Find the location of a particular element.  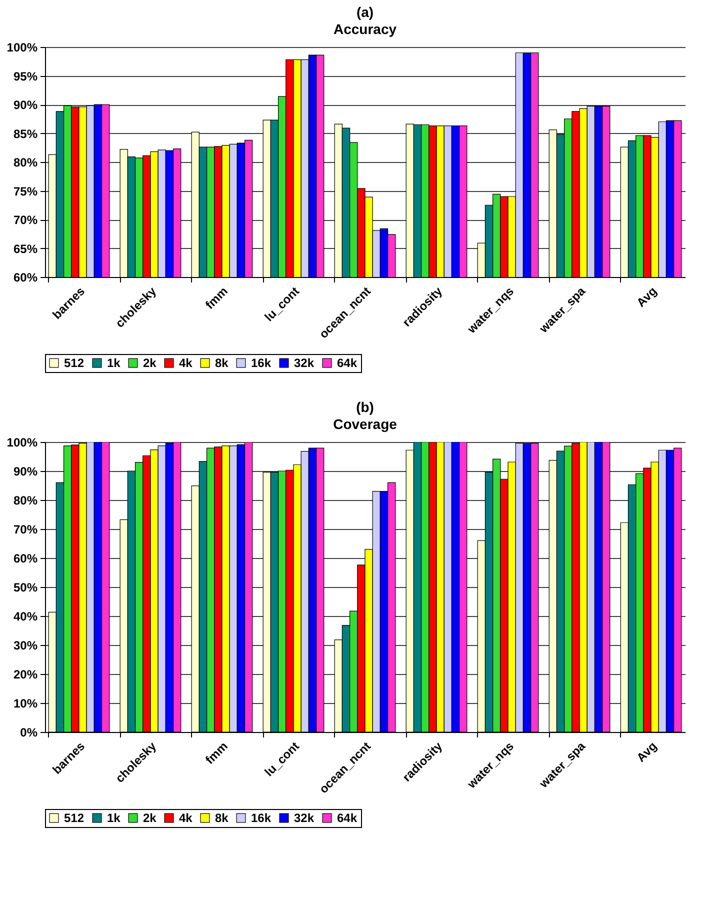

y-tick-label: 95% is located at coordinates (25, 76).